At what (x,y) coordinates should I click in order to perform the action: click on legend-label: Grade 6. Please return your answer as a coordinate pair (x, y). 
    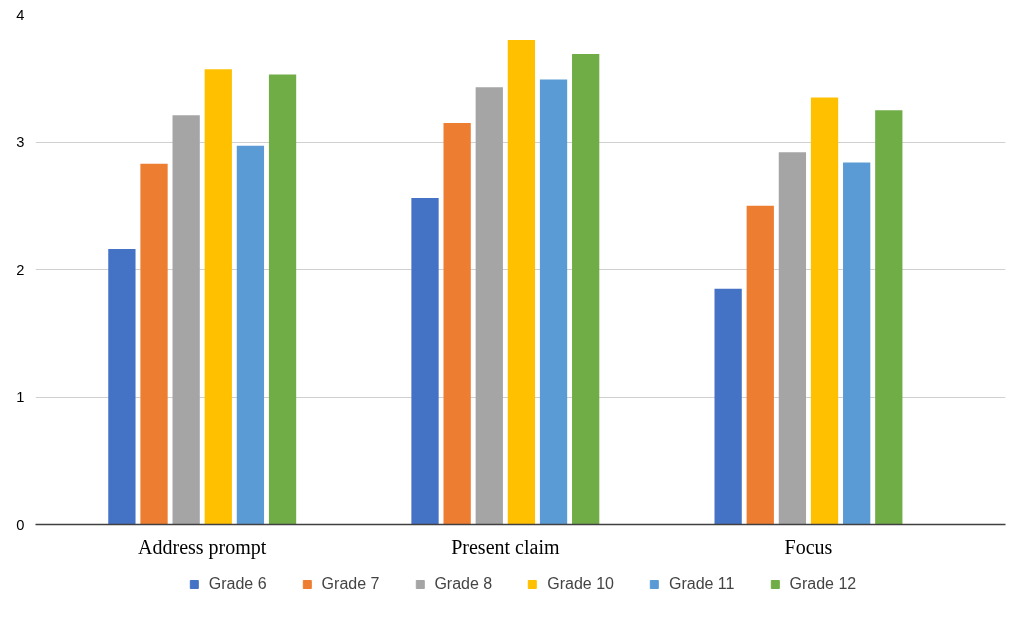
    Looking at the image, I should click on (237, 584).